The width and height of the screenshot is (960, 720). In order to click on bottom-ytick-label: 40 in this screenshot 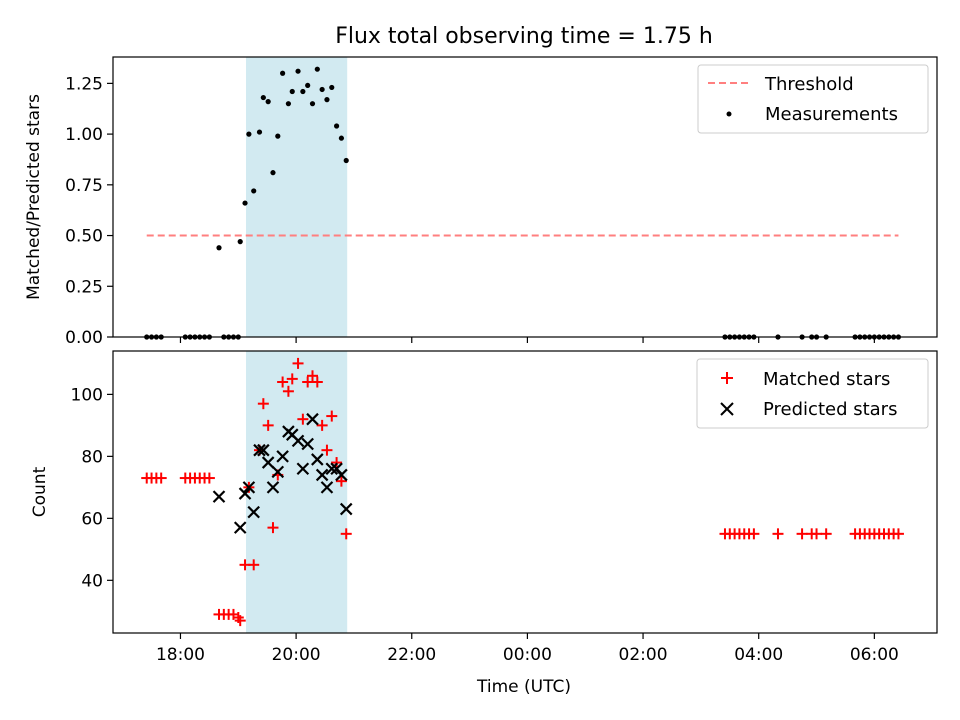, I will do `click(92, 581)`.